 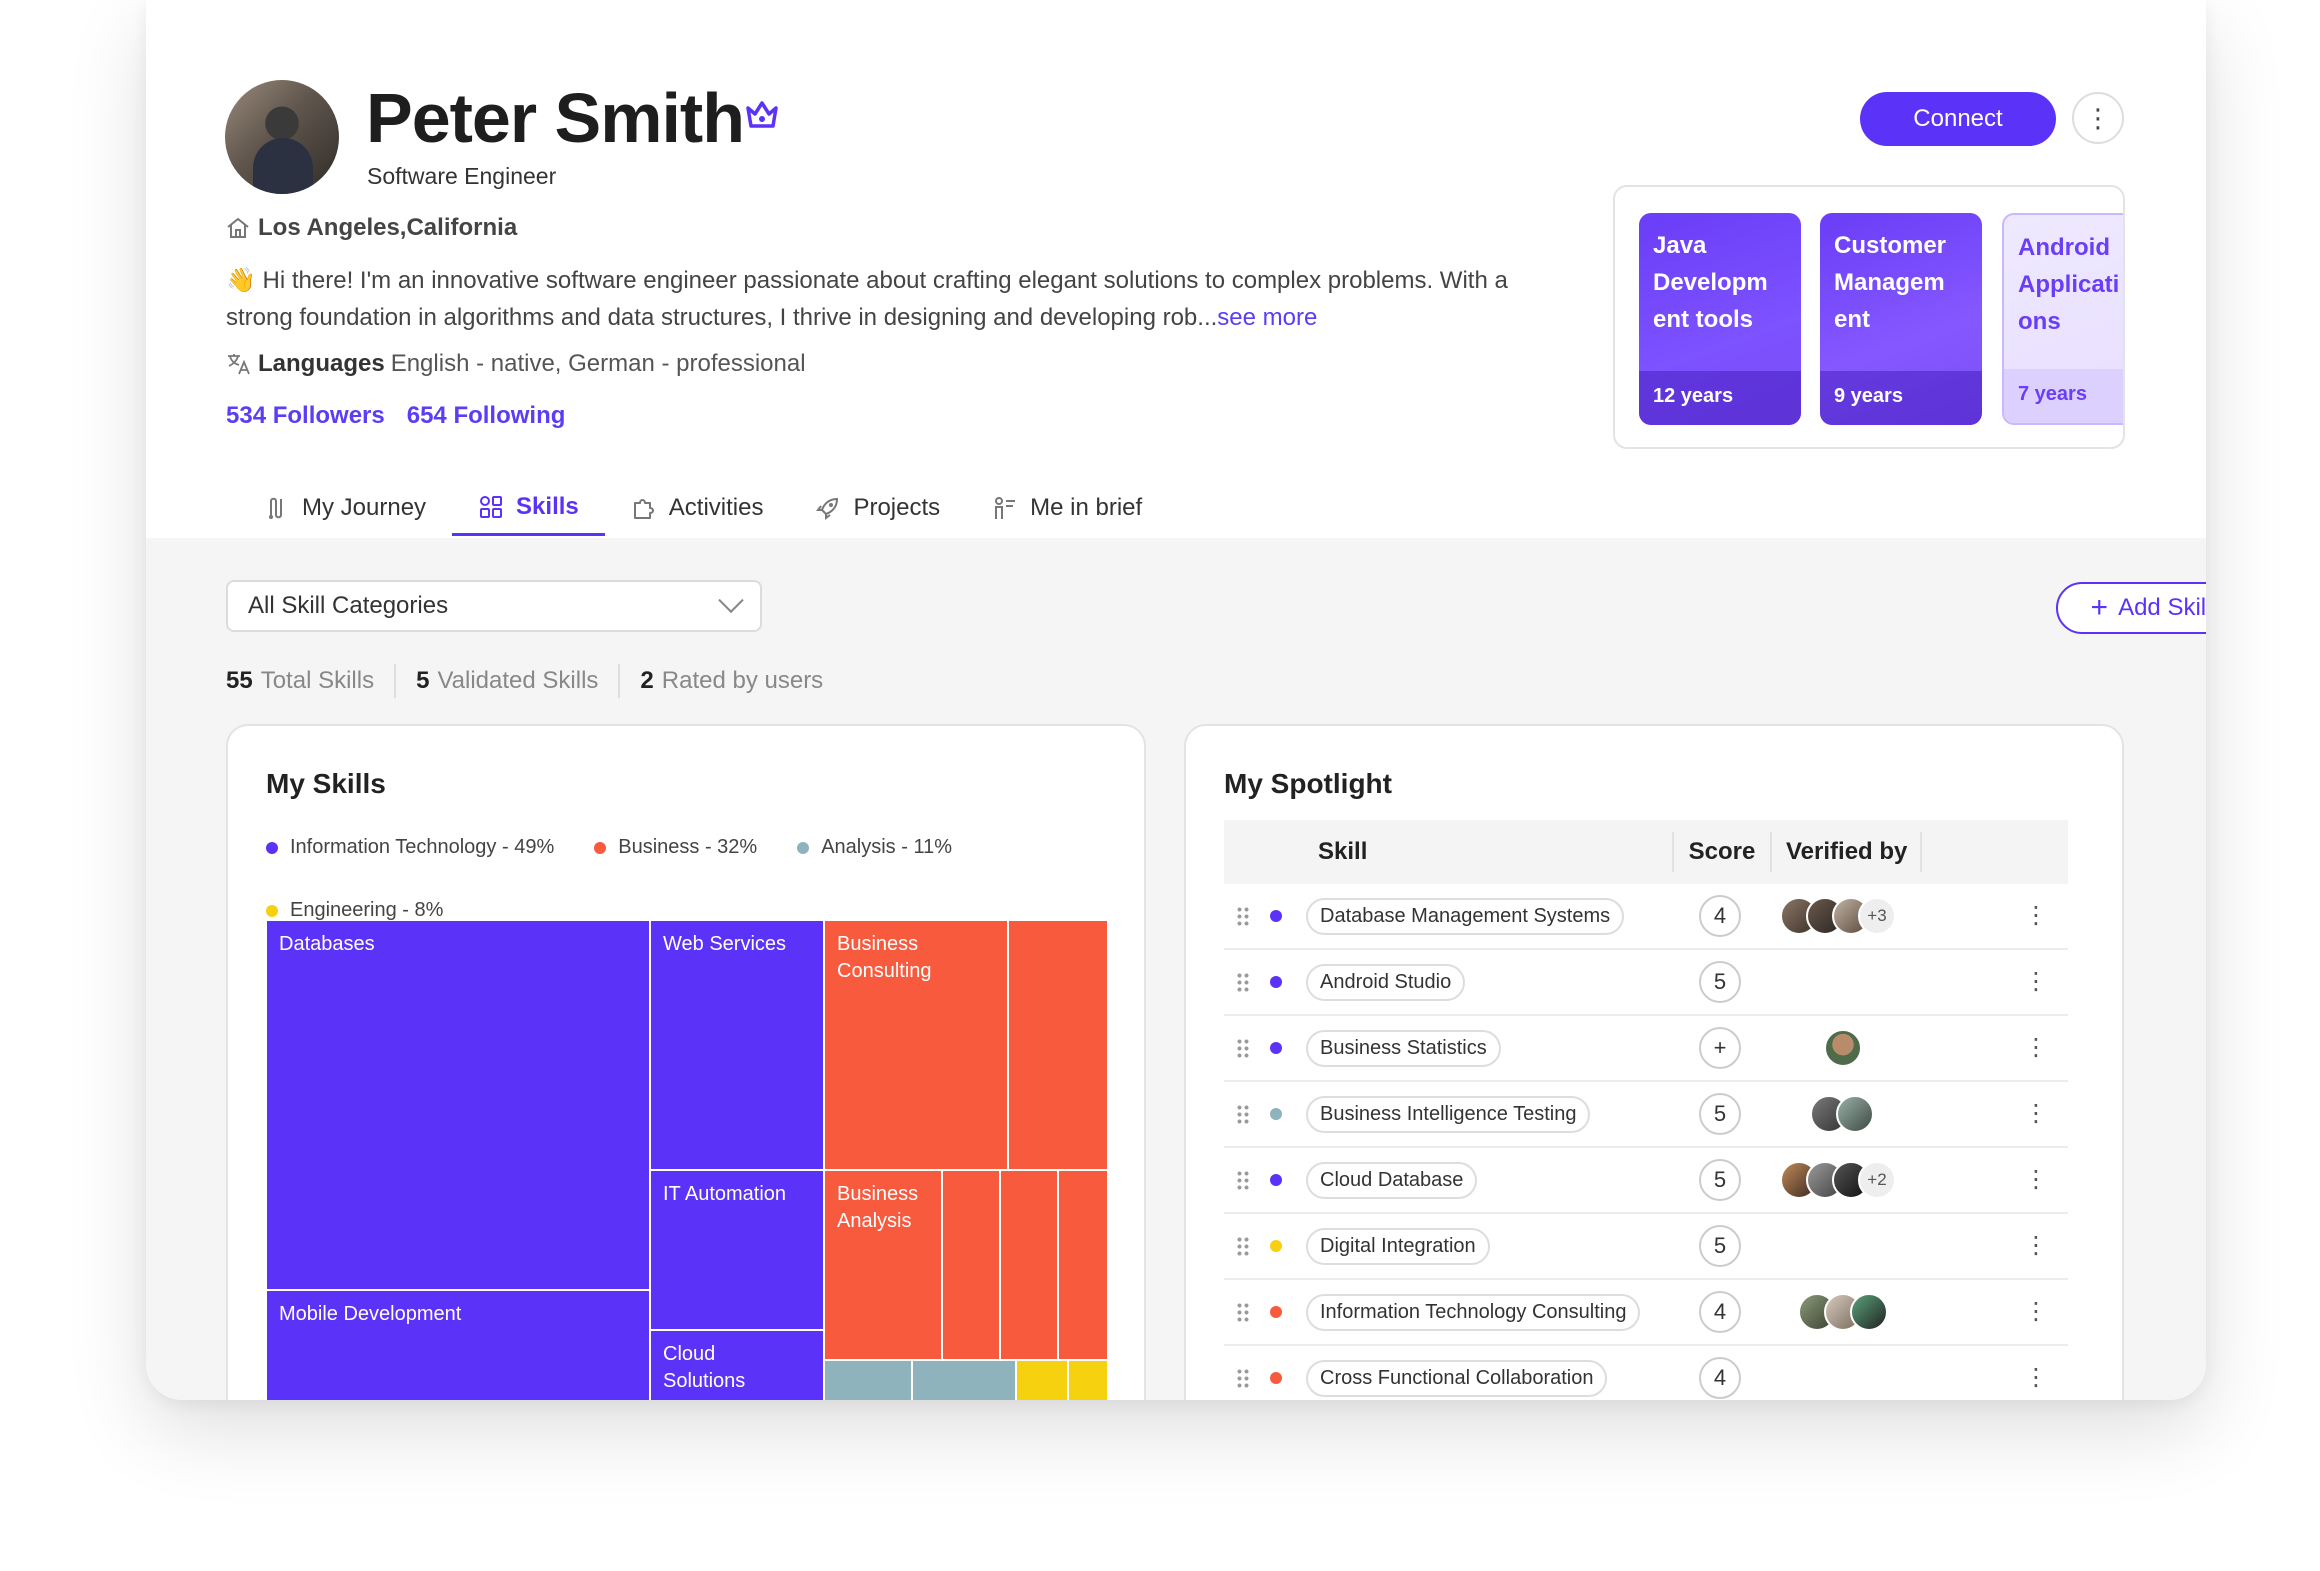 I want to click on tab-skills: Skills, so click(x=528, y=508).